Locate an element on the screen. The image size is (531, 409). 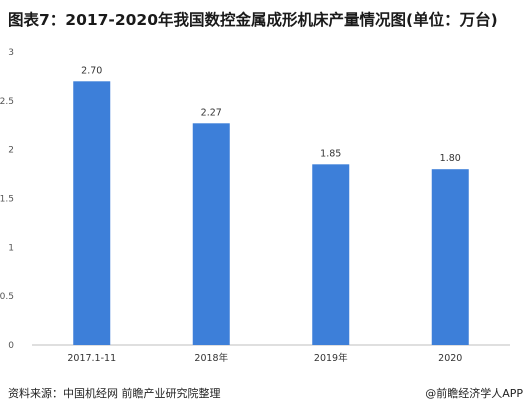
x-tick-label: 2019年 is located at coordinates (331, 358).